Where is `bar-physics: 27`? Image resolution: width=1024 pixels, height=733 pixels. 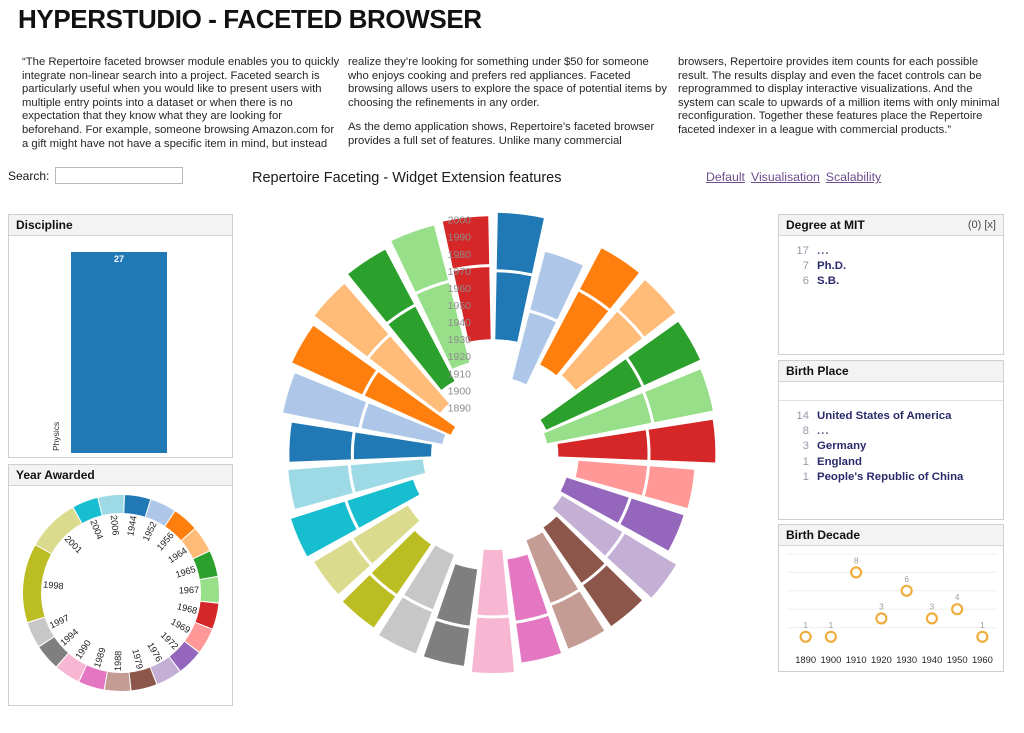 bar-physics: 27 is located at coordinates (119, 352).